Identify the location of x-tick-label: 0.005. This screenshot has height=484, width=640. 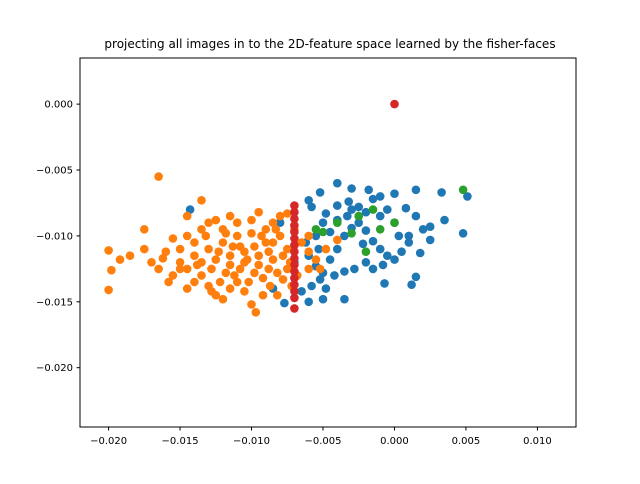
(466, 441).